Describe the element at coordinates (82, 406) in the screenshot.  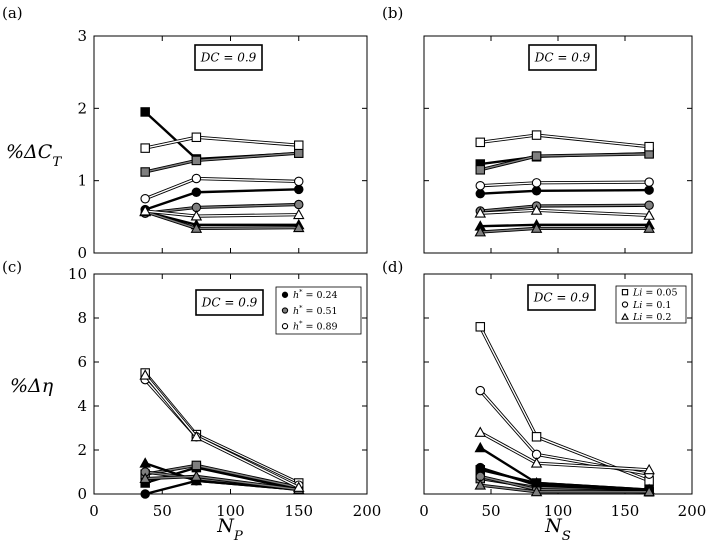
I see `y-tick-label: 4` at that location.